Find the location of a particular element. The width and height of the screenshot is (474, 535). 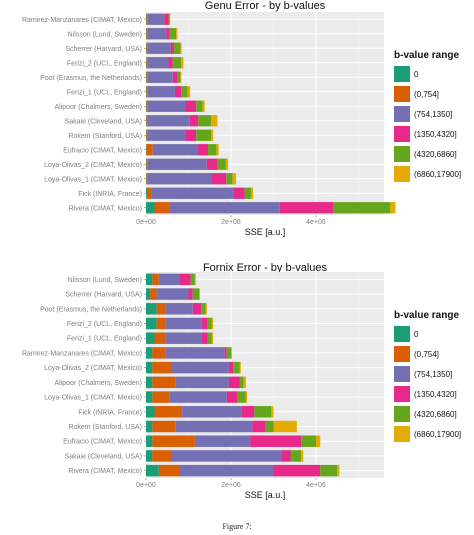

category-label: Alipoor (Chalmers, Sweden) is located at coordinates (98, 383).